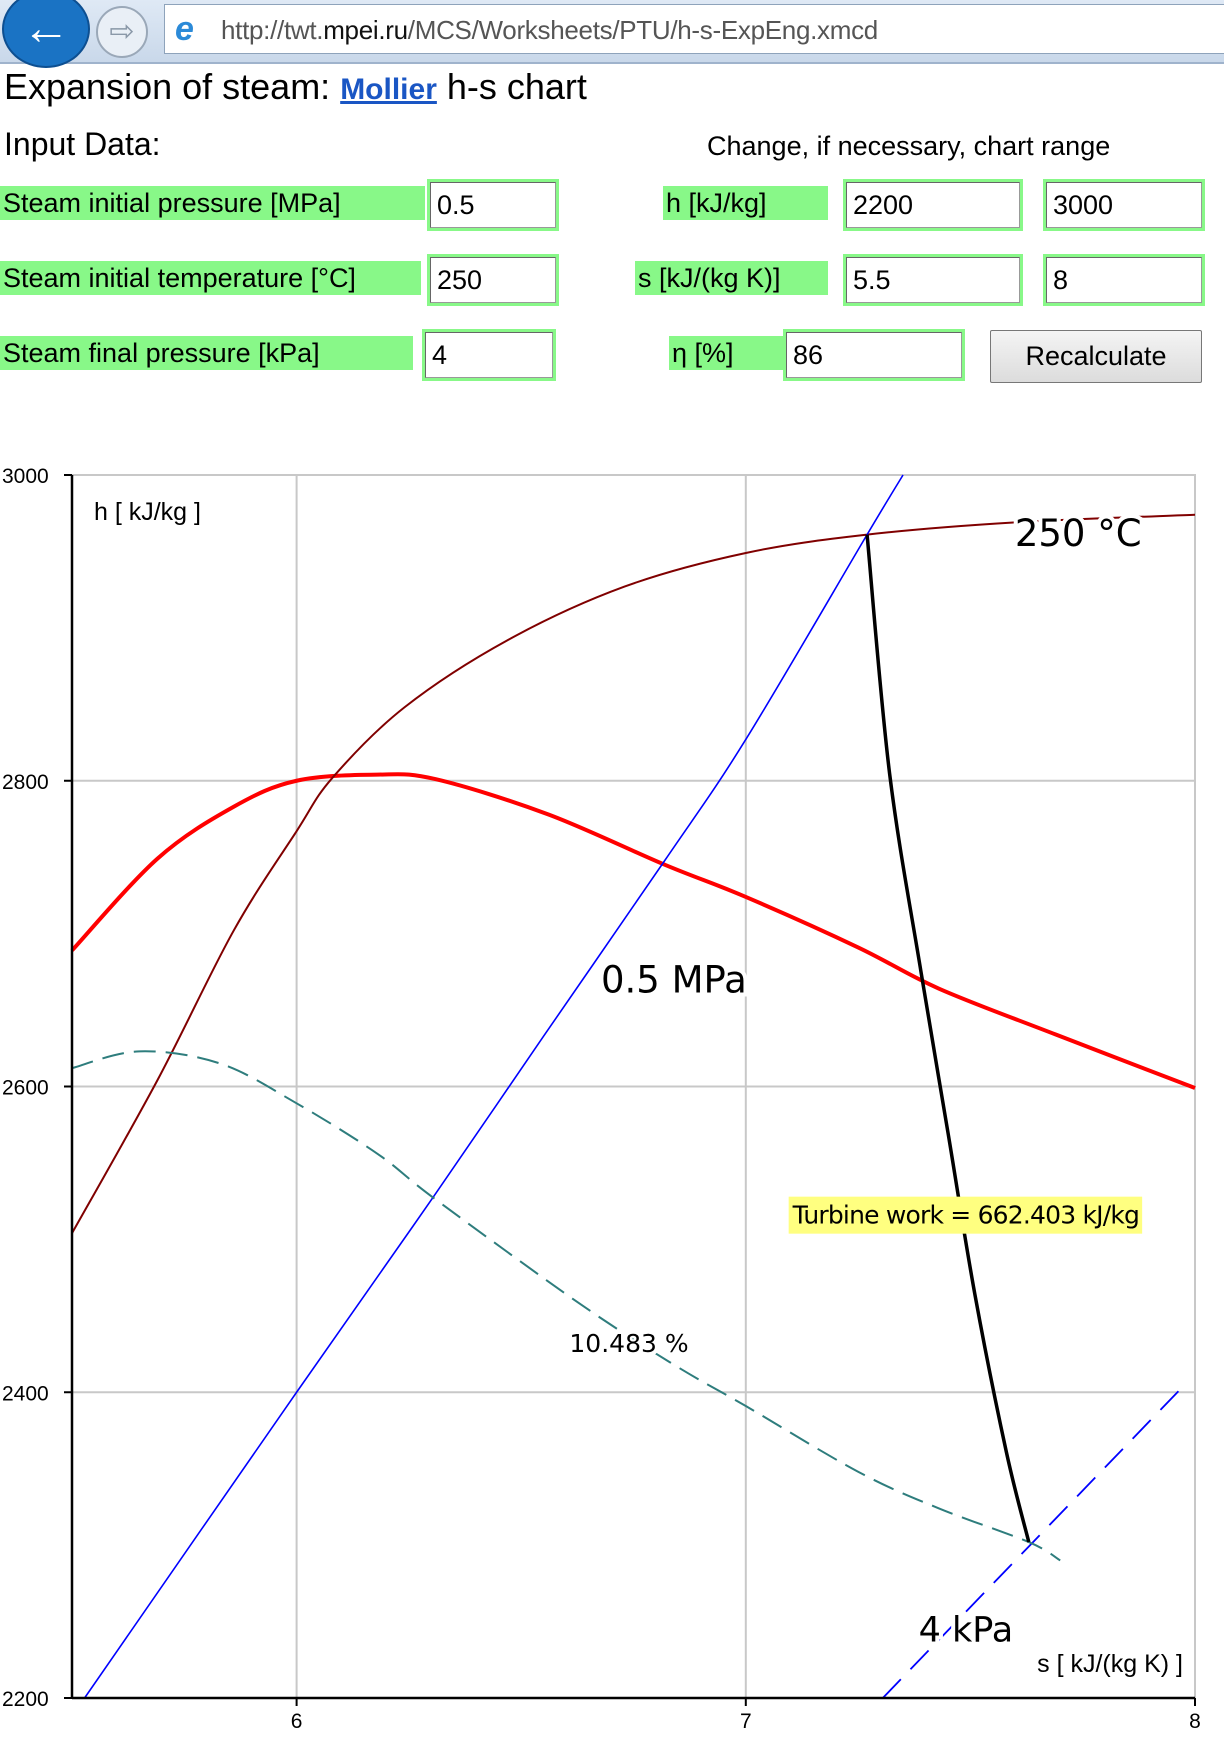 The width and height of the screenshot is (1224, 1740). What do you see at coordinates (388, 89) in the screenshot?
I see `mollier-link: Mollier` at bounding box center [388, 89].